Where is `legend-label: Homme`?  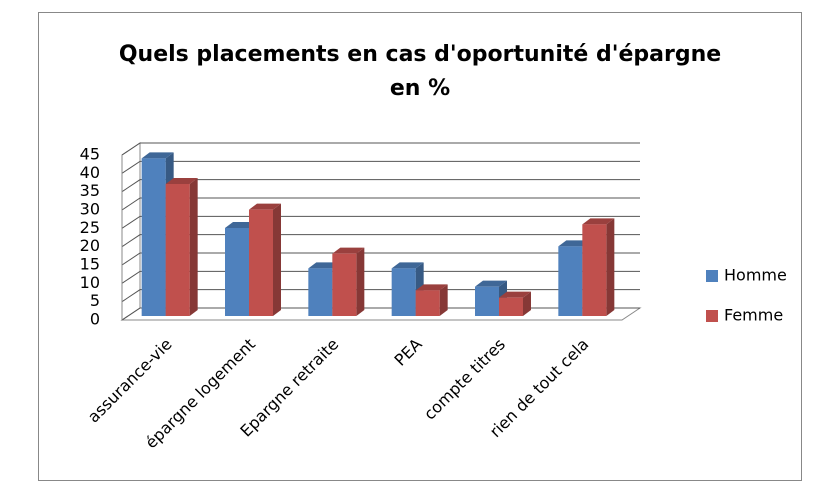 legend-label: Homme is located at coordinates (755, 275).